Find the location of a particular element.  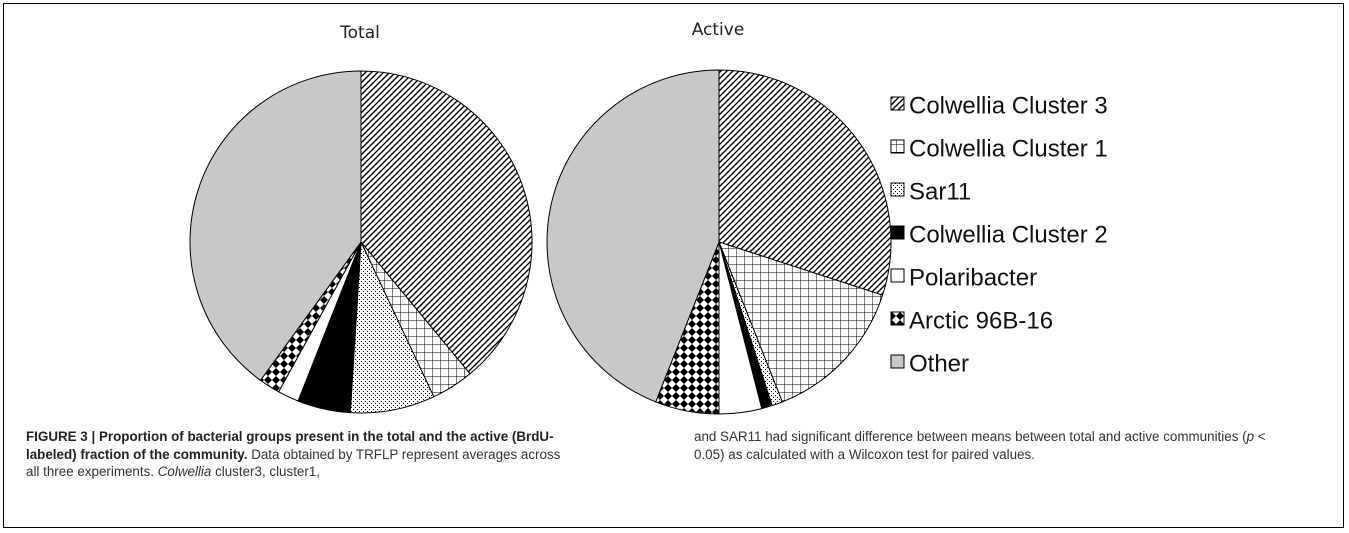

legend-item-arctic-96b-16: Arctic 96B-16 is located at coordinates (971, 321).